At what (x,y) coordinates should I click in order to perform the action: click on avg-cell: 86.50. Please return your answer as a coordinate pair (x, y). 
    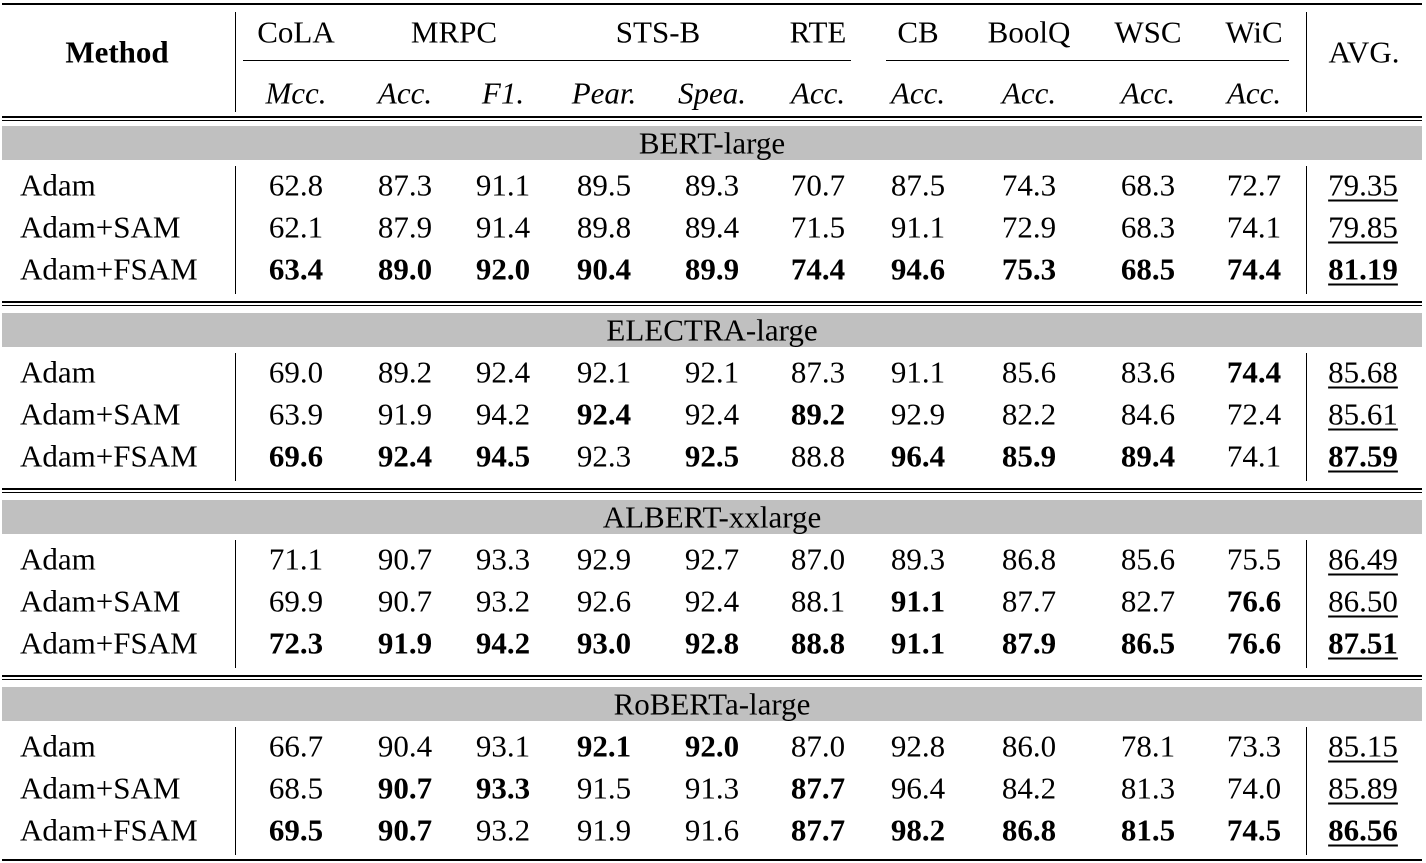
    Looking at the image, I should click on (1363, 601).